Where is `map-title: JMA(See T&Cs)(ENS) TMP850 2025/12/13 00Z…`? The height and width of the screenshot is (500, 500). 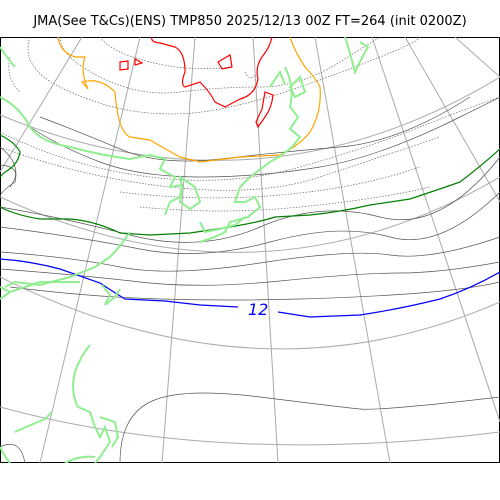
map-title: JMA(See T&Cs)(ENS) TMP850 2025/12/13 00Z… is located at coordinates (250, 21).